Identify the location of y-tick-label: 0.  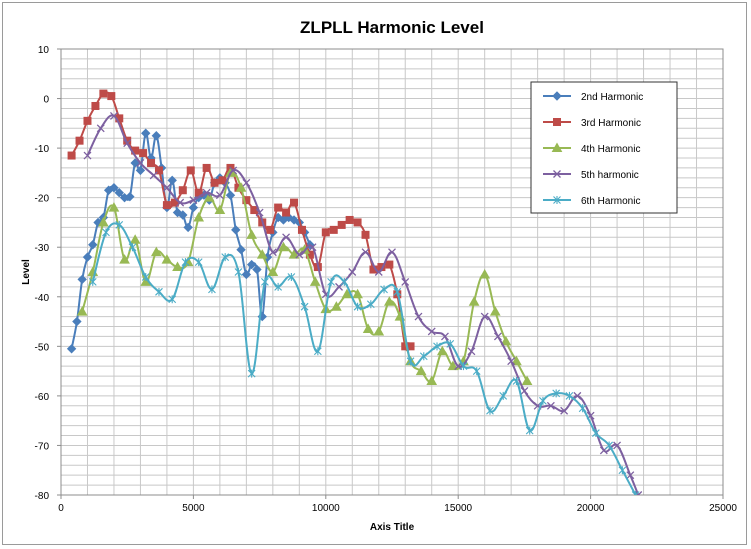
(46, 100).